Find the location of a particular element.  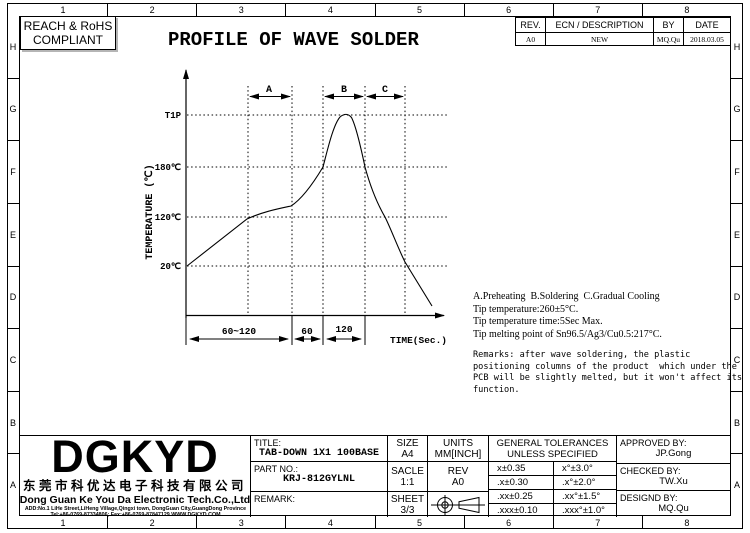

company-logo: DGKYD is located at coordinates (135, 459).